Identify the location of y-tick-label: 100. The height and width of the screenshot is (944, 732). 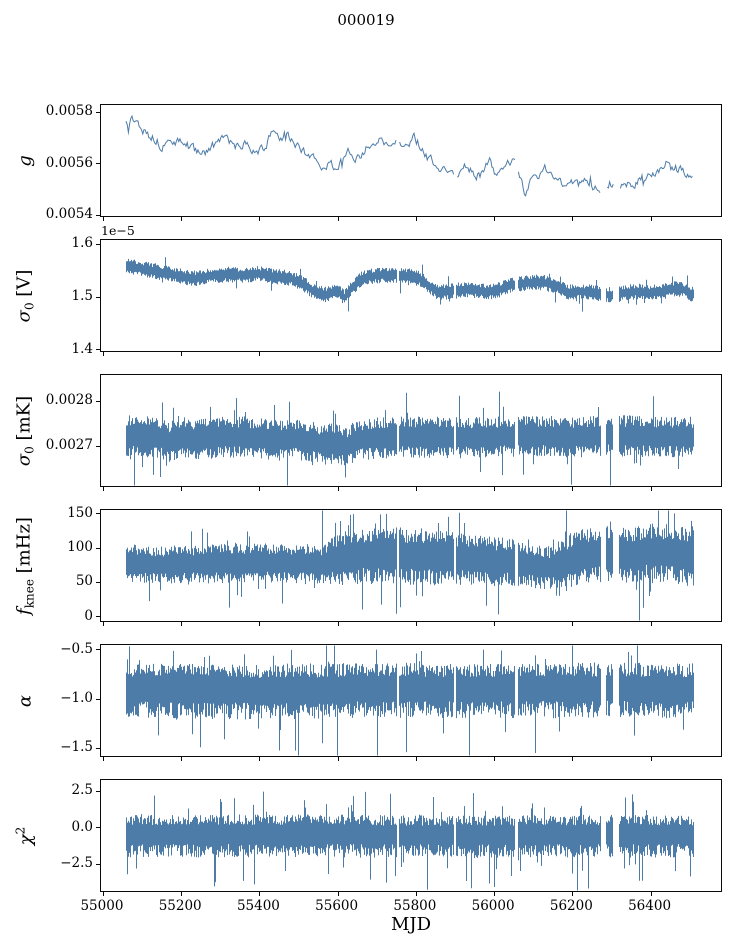
(80, 547).